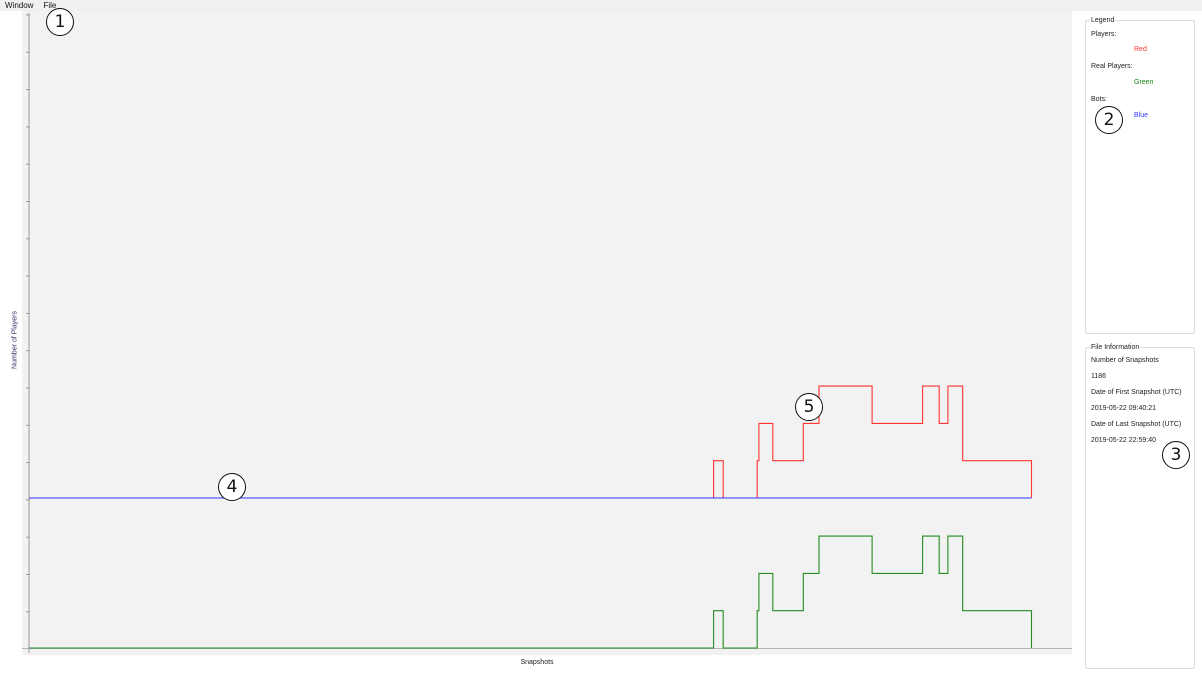 Image resolution: width=1202 pixels, height=676 pixels. Describe the element at coordinates (1144, 82) in the screenshot. I see `legend-value-real-players: Green` at that location.